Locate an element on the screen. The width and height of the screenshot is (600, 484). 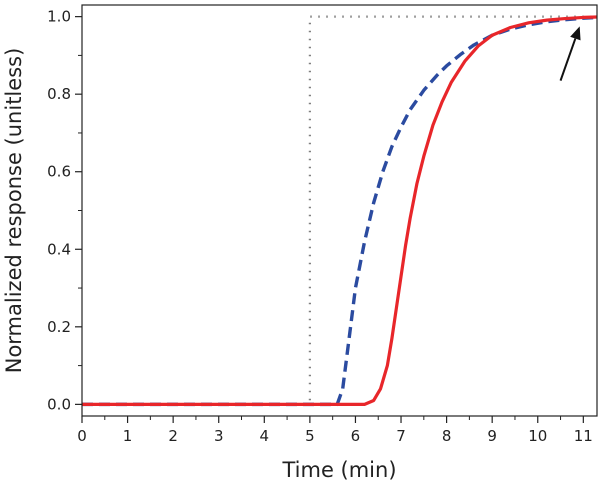
x-tick-label: 5 is located at coordinates (310, 436).